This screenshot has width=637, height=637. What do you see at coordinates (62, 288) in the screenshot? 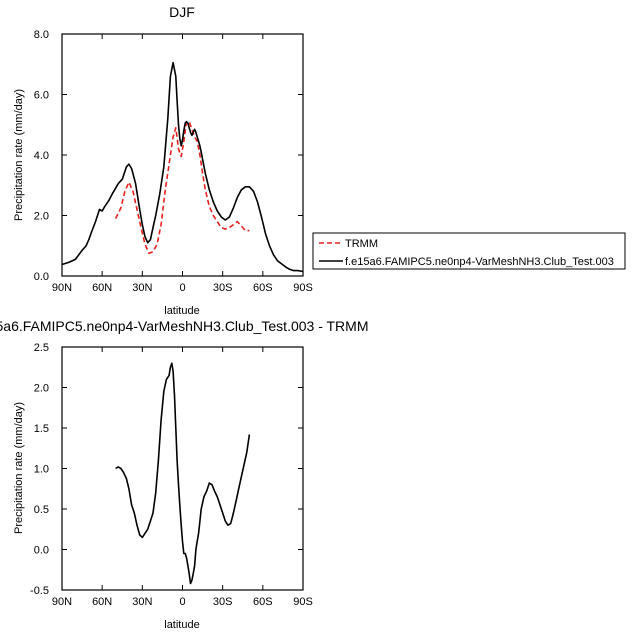
I see `top-x-tick-label: 90N` at bounding box center [62, 288].